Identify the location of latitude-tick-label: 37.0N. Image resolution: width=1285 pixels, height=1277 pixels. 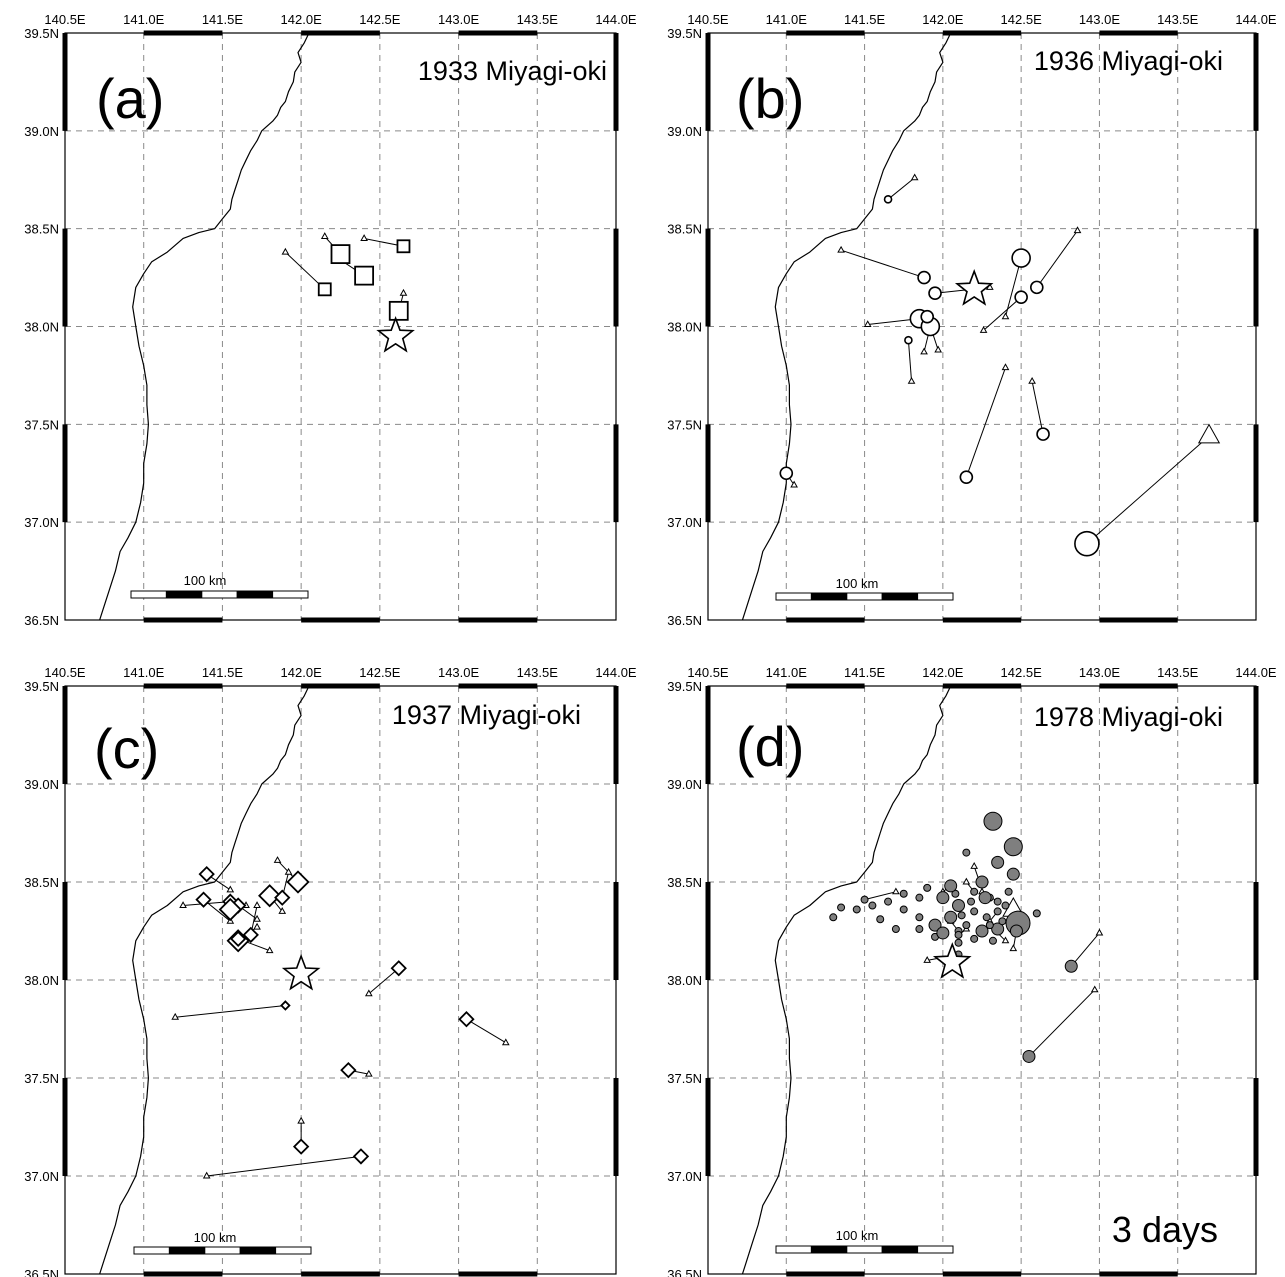
(41, 522).